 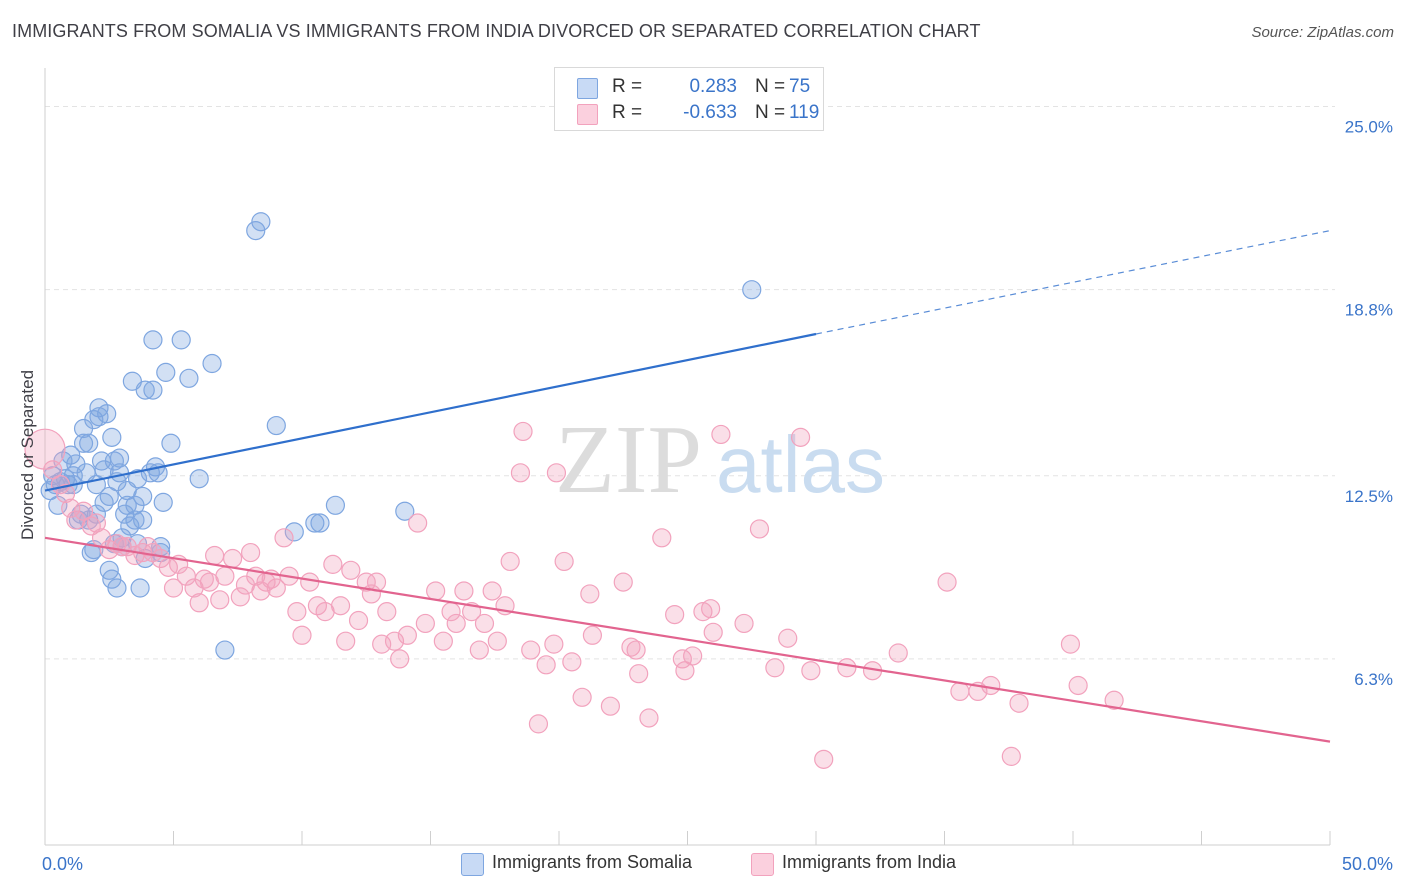 I want to click on watermark-atlas: atlas, so click(x=800, y=464).